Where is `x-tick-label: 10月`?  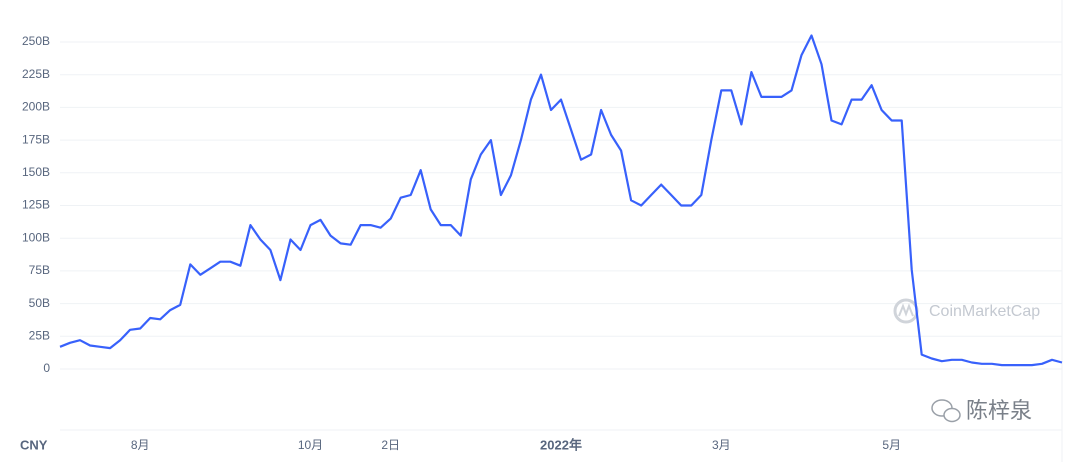
x-tick-label: 10月 is located at coordinates (310, 445).